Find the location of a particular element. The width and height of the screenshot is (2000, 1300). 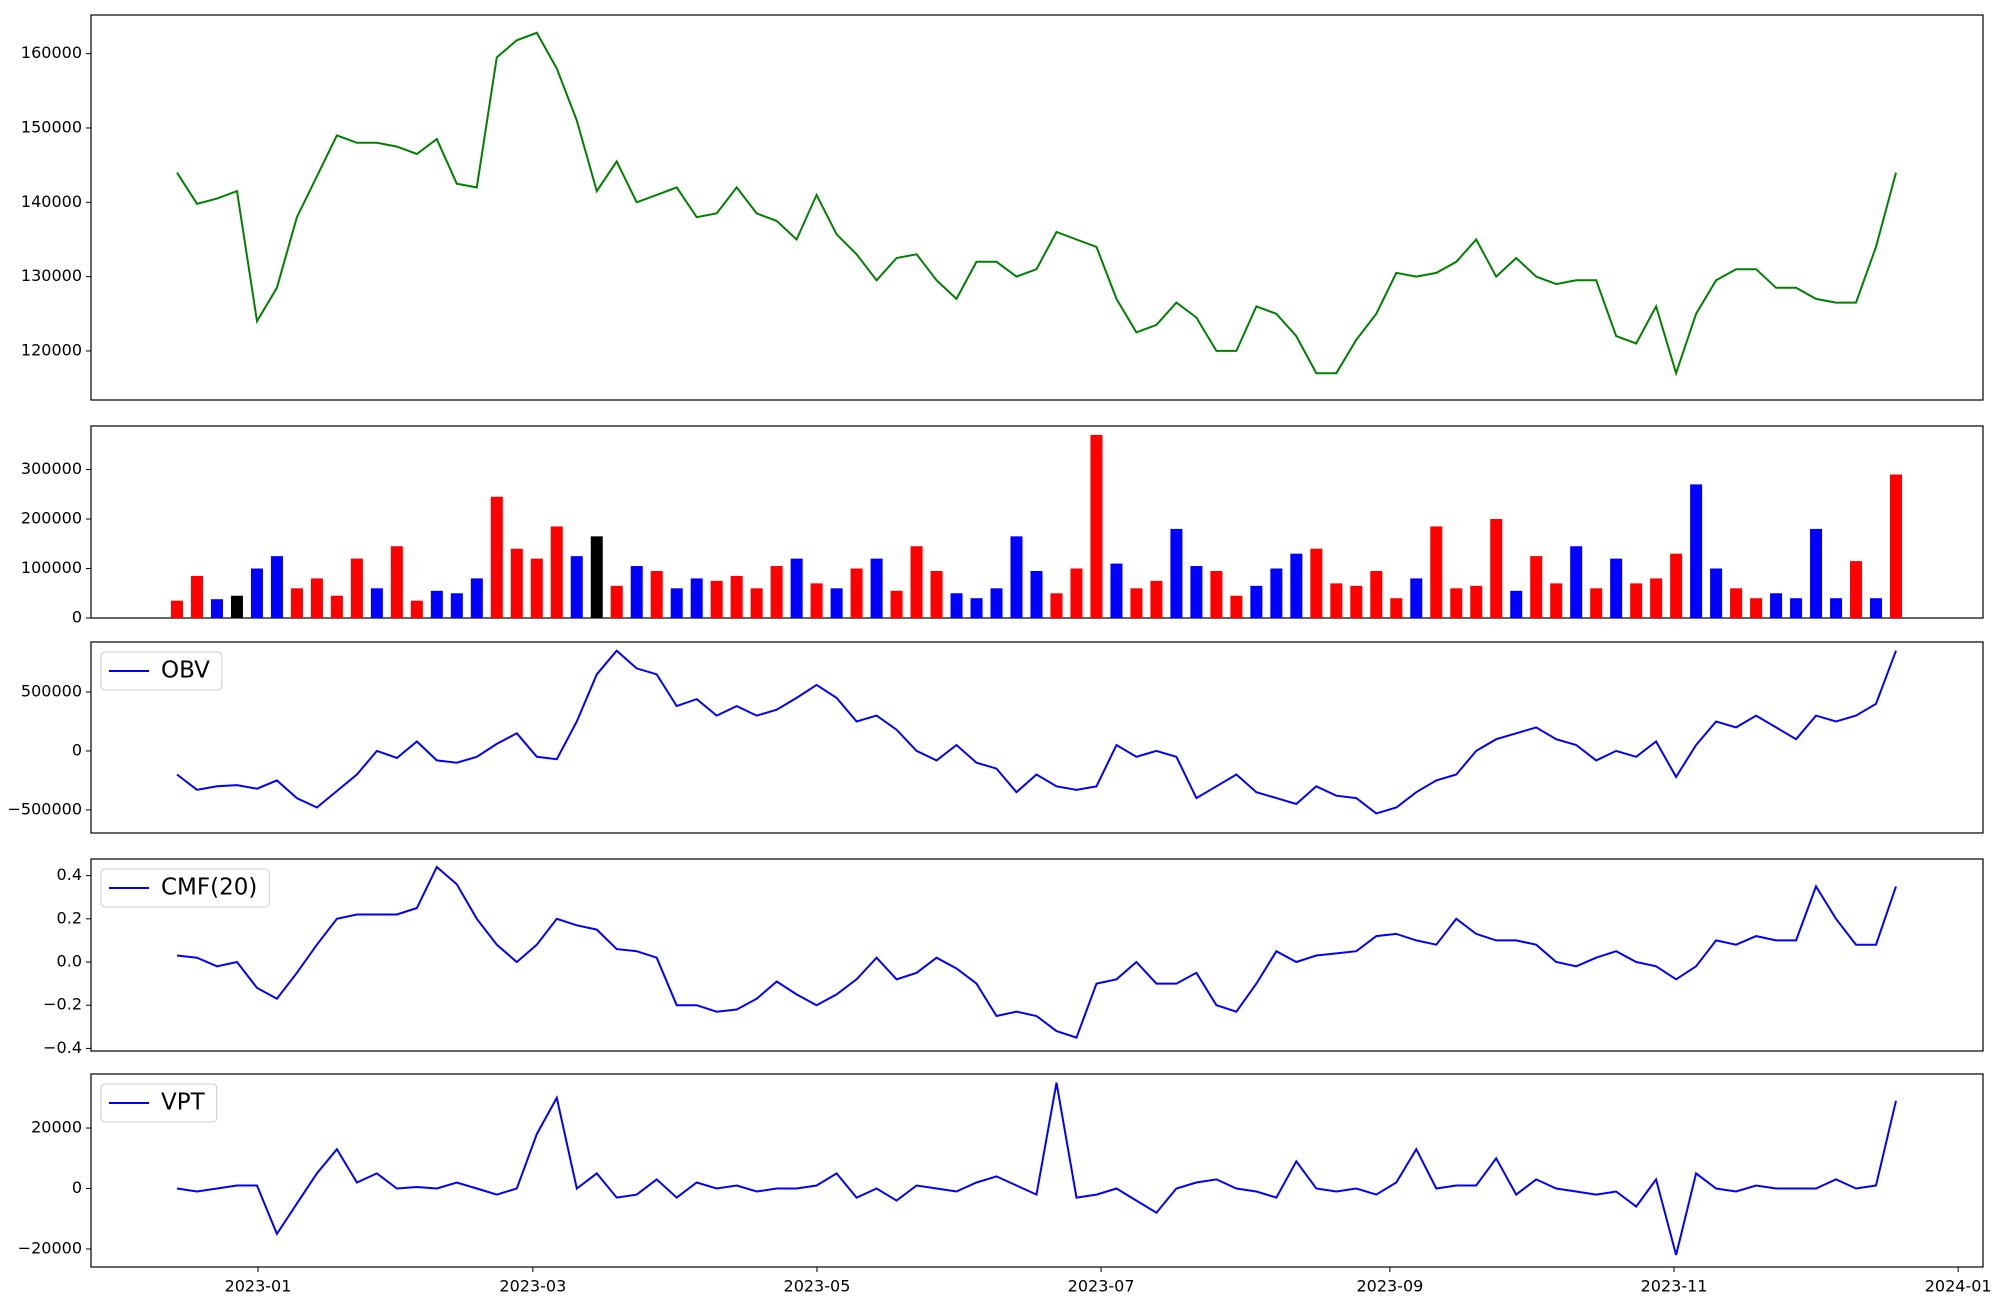

y-tick-label: 160000 is located at coordinates (51, 52).